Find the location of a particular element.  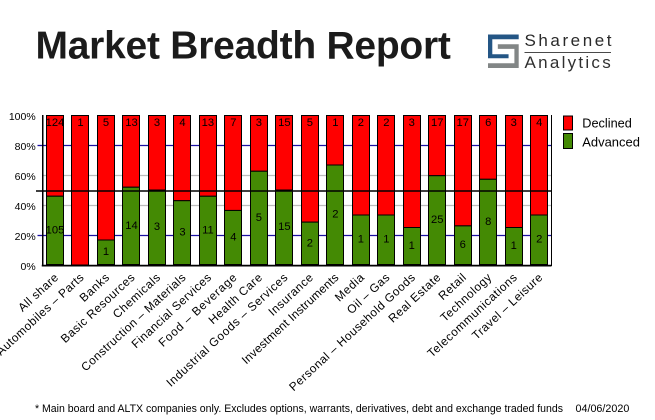

svg-text: 0% is located at coordinates (28, 267).